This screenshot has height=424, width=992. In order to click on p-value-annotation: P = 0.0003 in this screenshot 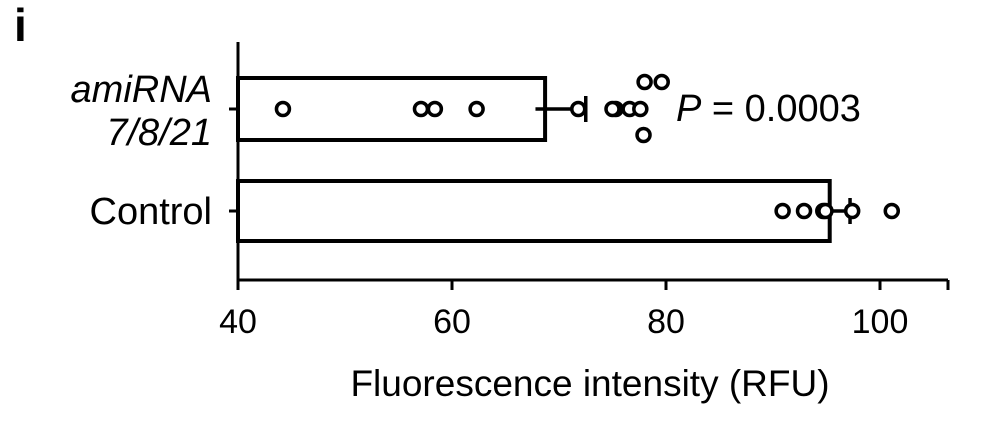, I will do `click(768, 109)`.